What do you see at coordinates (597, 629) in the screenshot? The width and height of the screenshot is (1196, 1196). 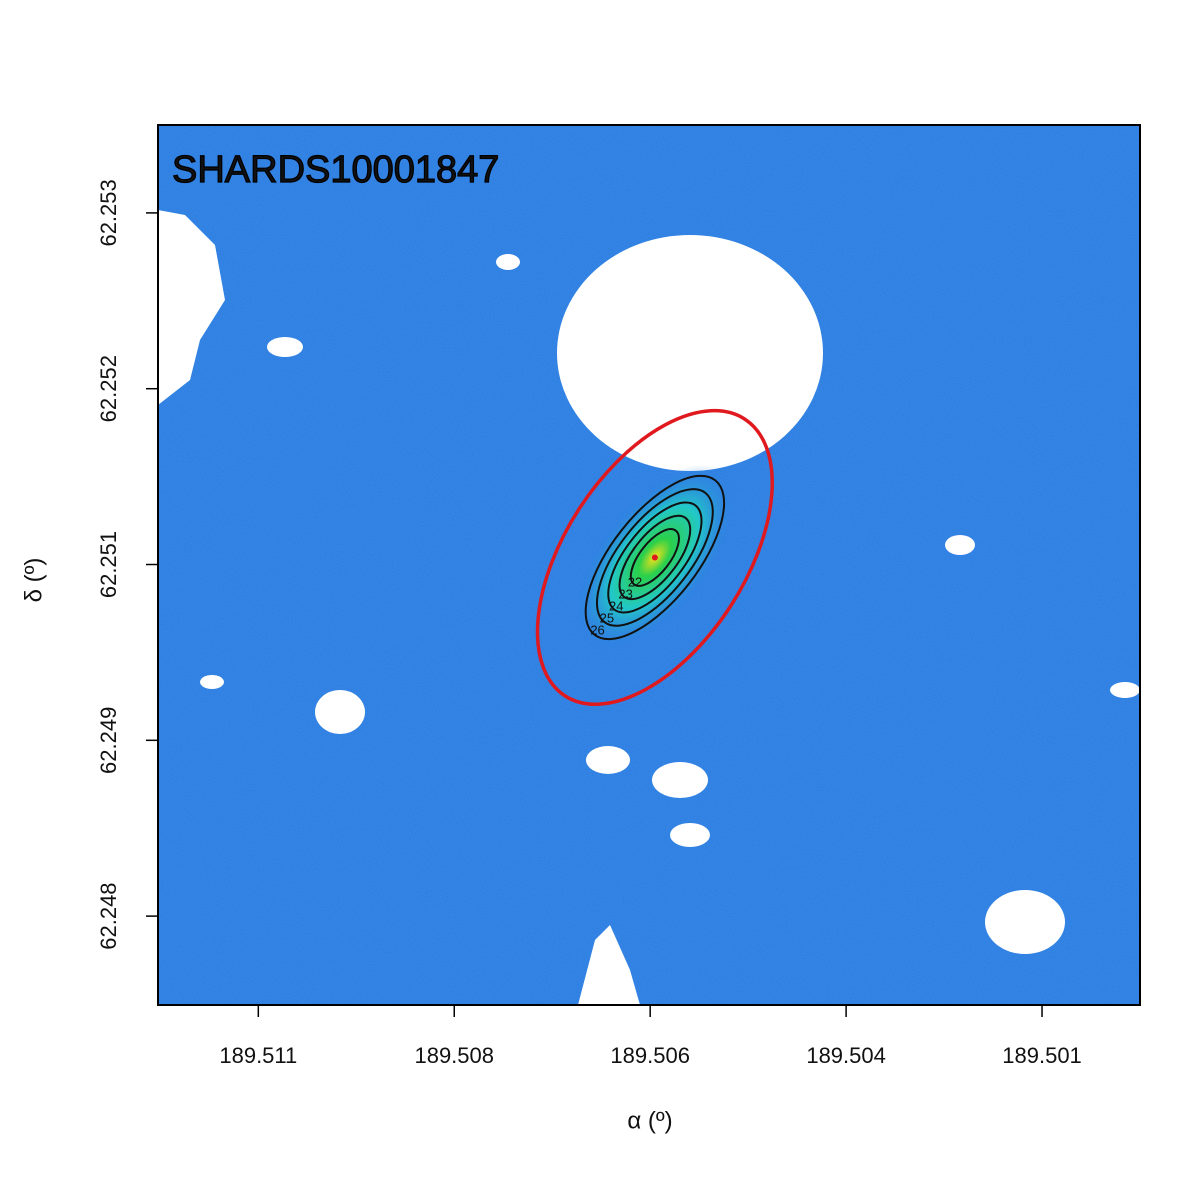 I see `contour-label: 26` at bounding box center [597, 629].